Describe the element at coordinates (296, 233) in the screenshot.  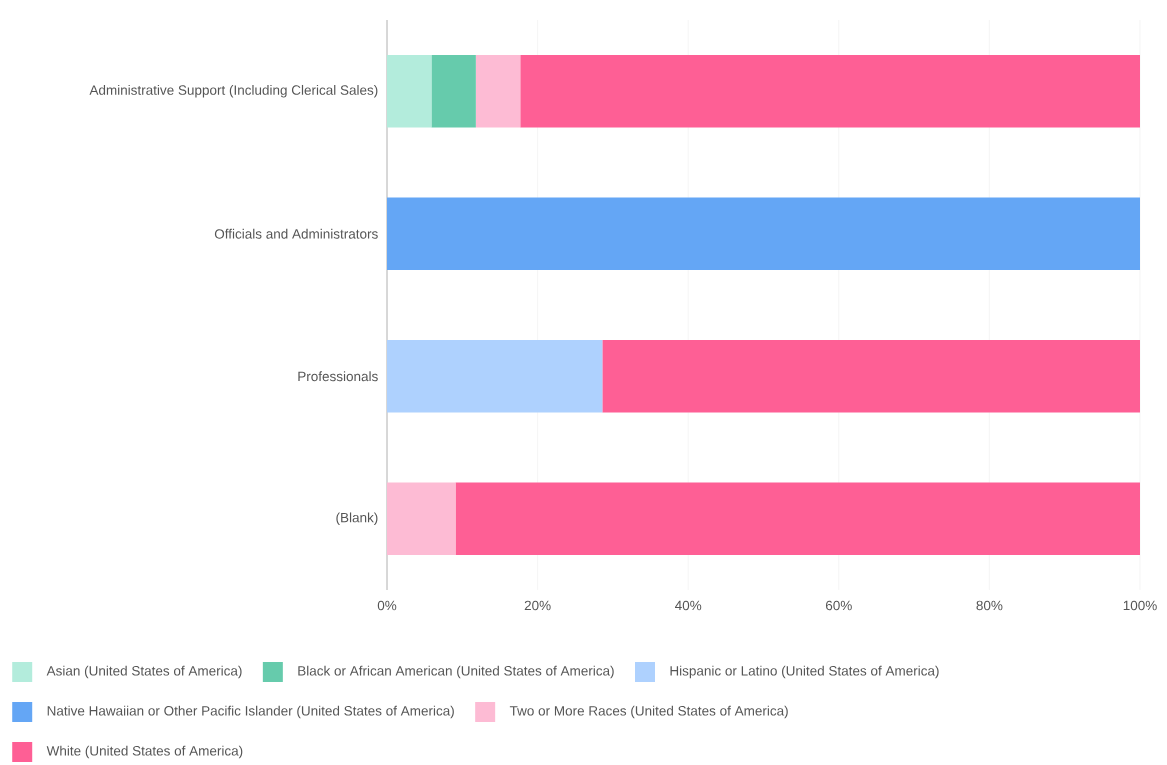
I see `y-tick-label: Officials and Administrators` at that location.